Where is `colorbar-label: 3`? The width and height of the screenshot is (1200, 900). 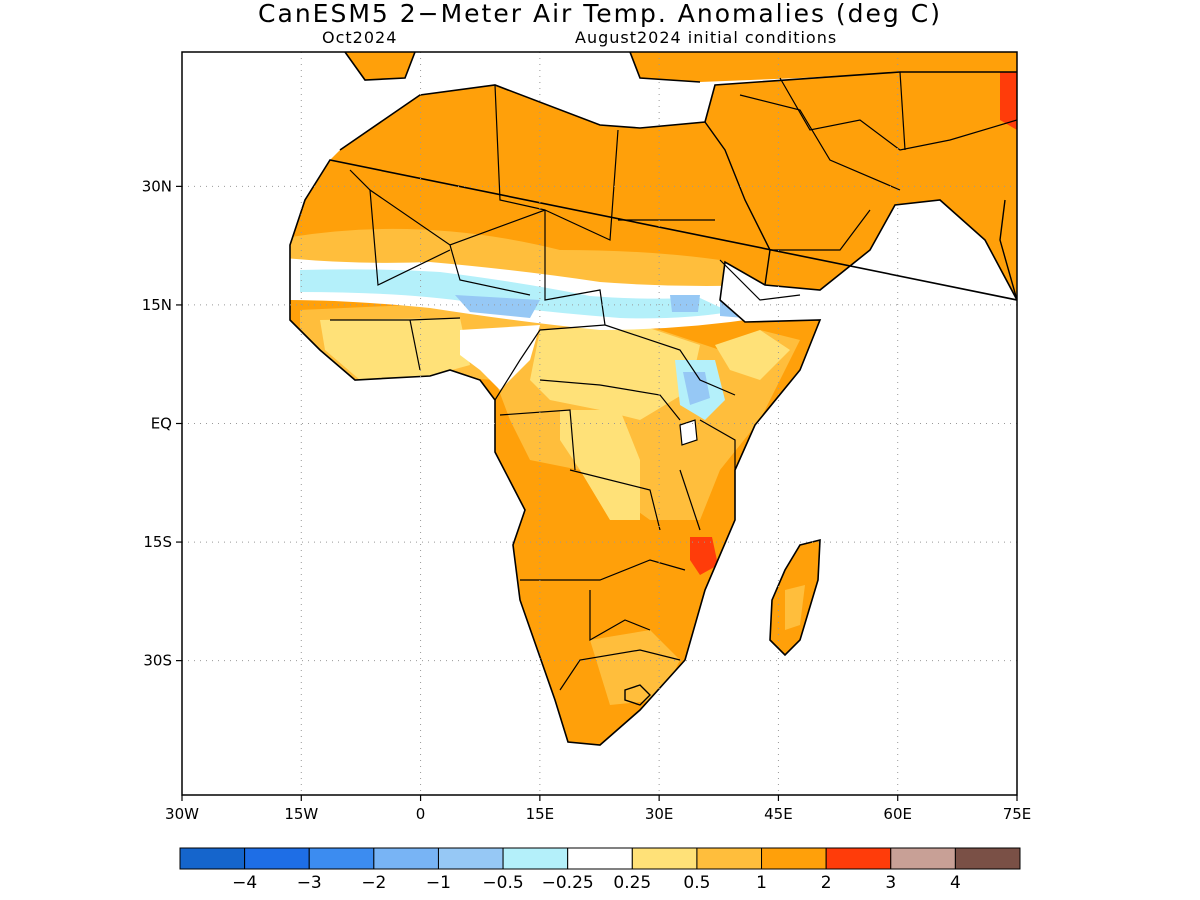 colorbar-label: 3 is located at coordinates (890, 883).